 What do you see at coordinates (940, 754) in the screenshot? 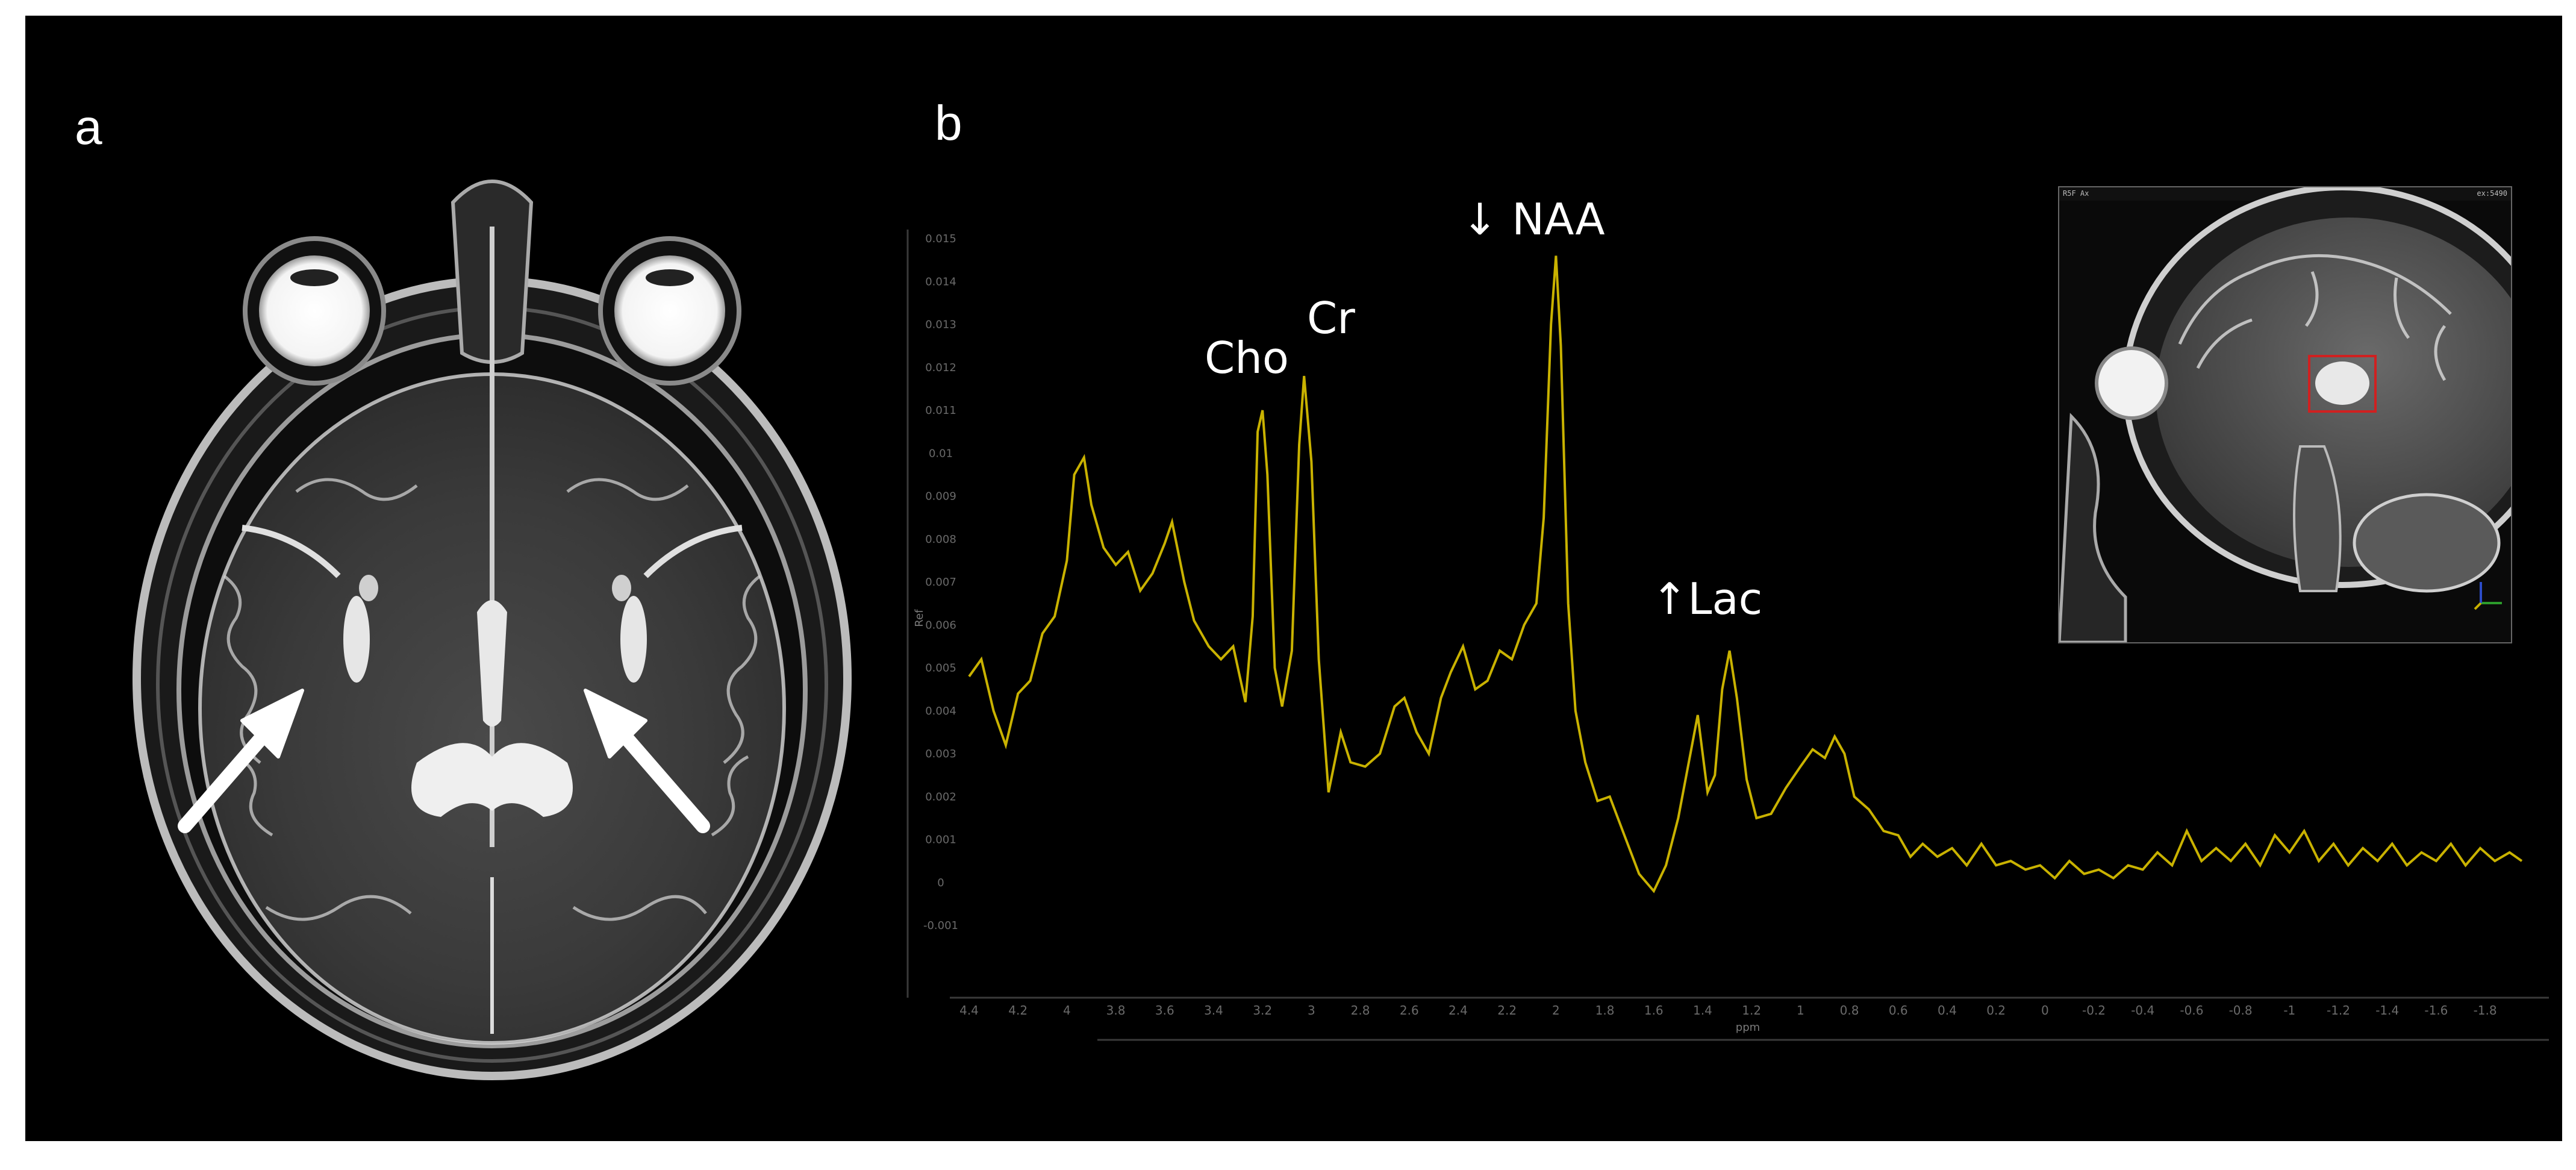
I see `y-tick-label: 0.003` at bounding box center [940, 754].